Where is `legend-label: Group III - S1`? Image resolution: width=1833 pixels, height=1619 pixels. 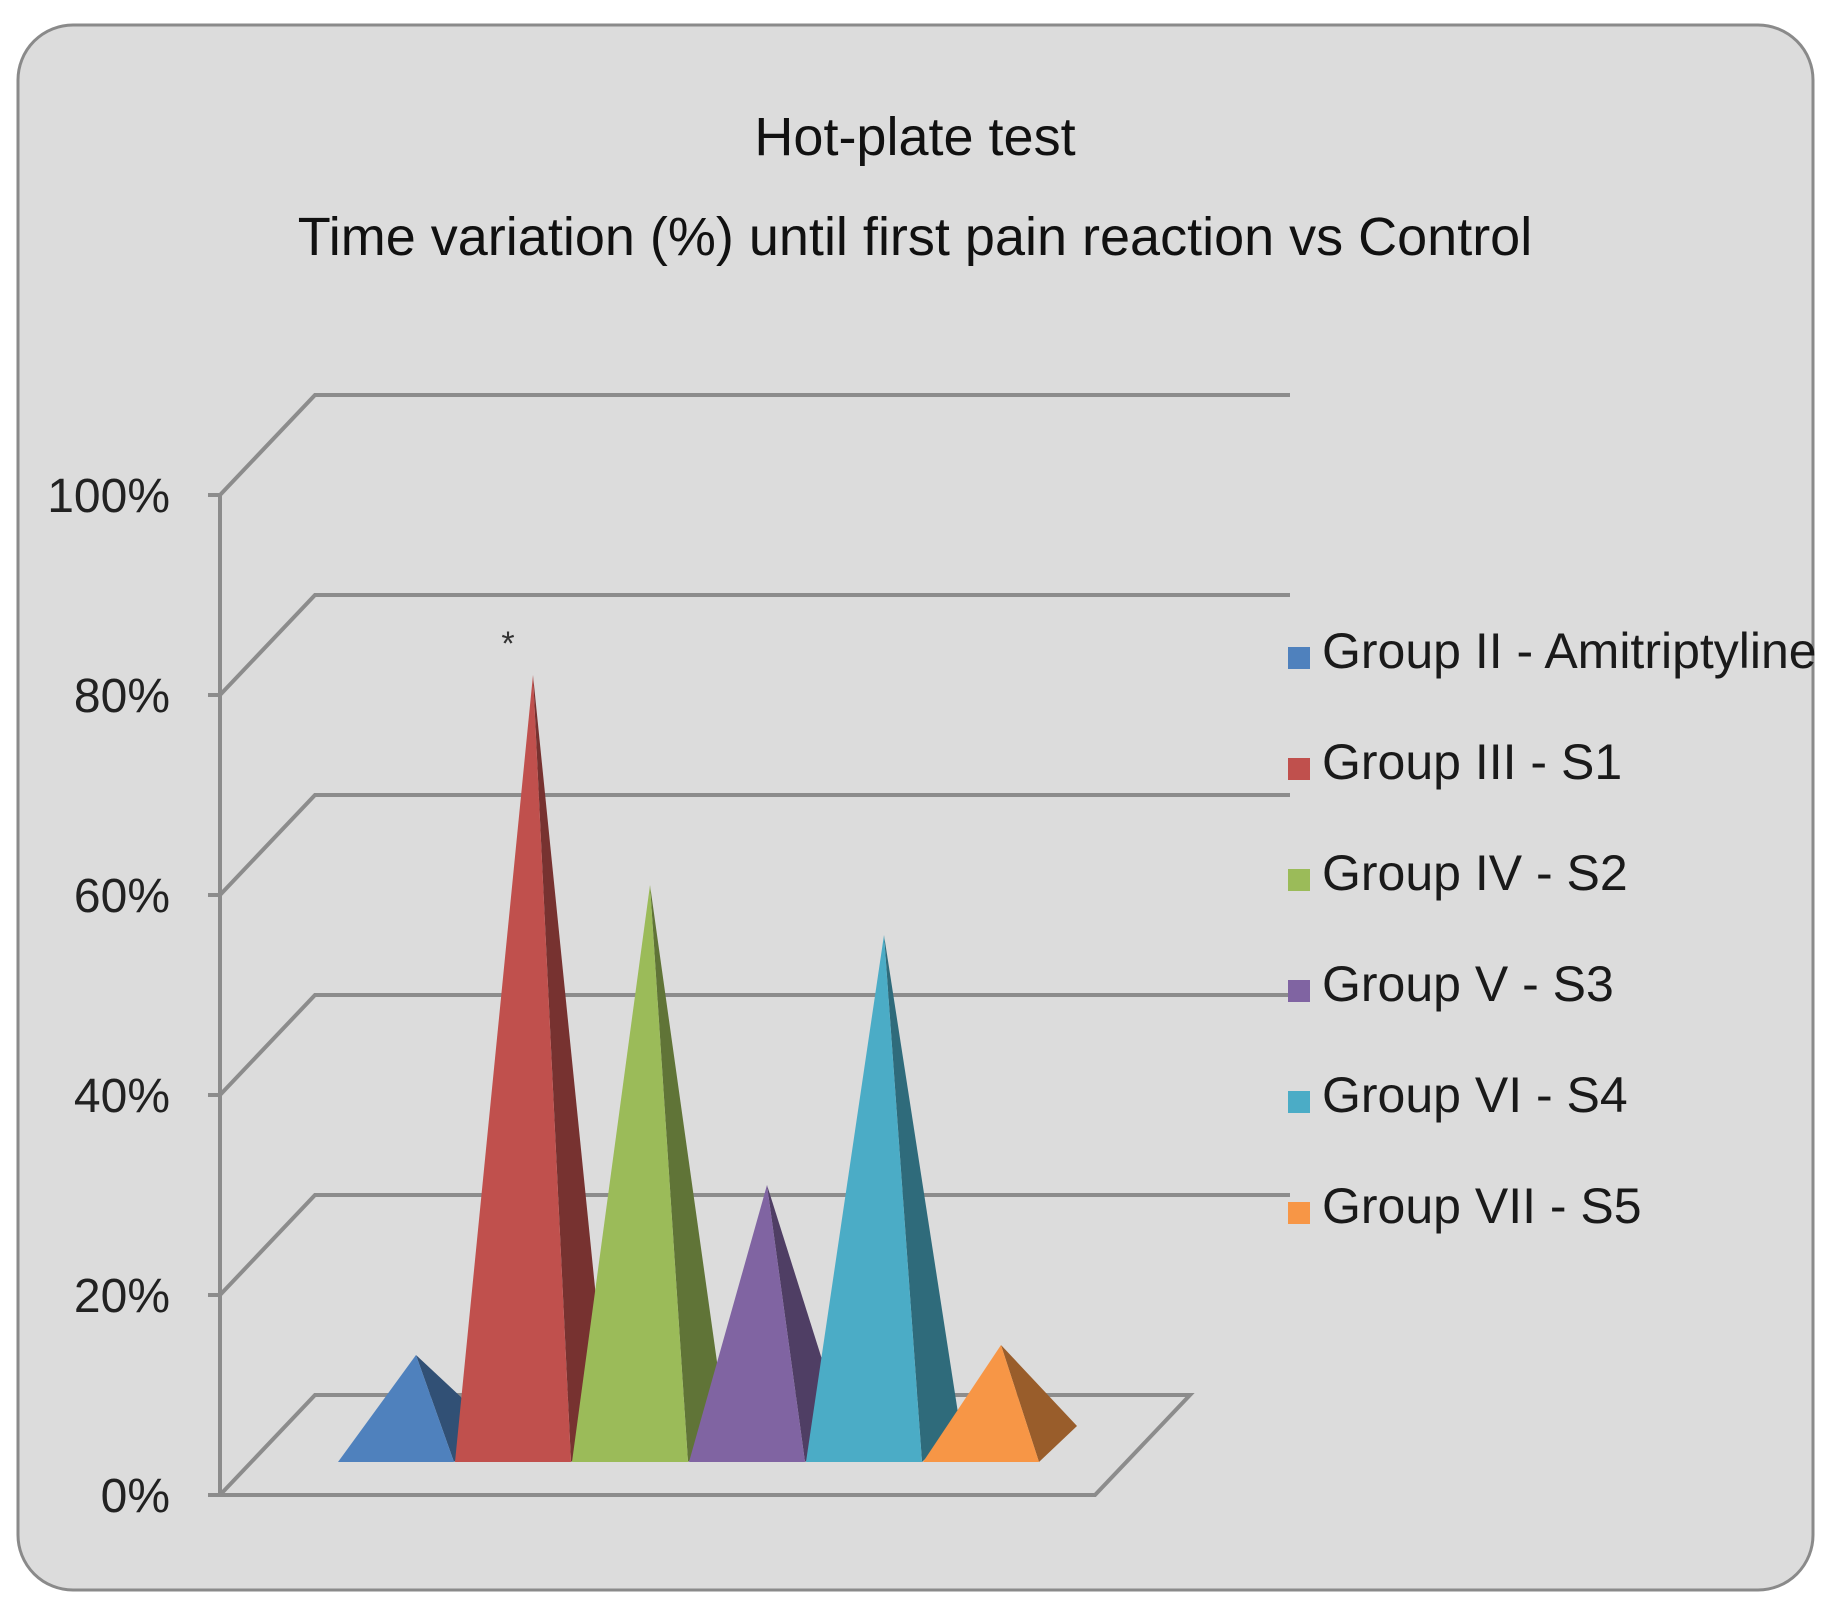 legend-label: Group III - S1 is located at coordinates (1472, 762).